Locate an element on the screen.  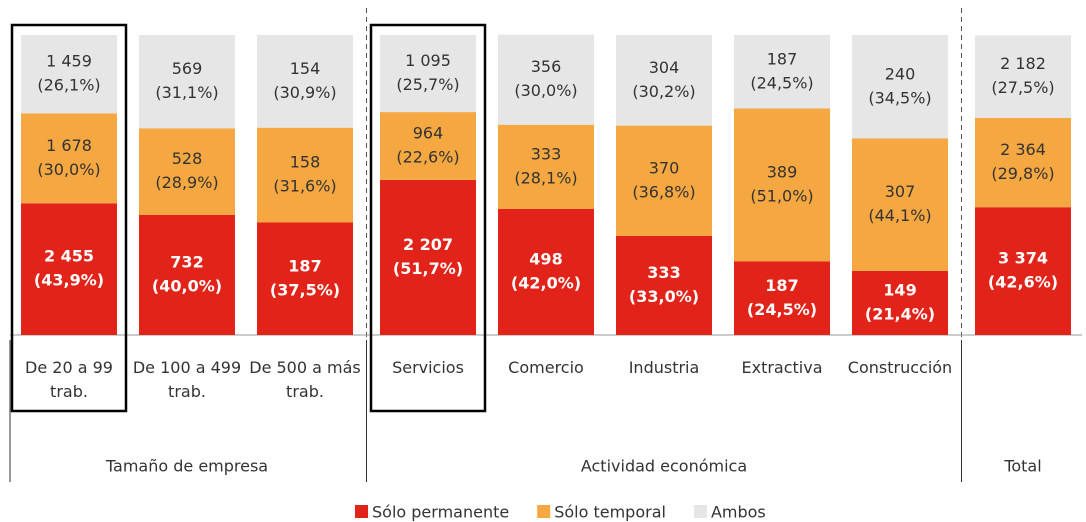
value-label: (36,8%) is located at coordinates (663, 191).